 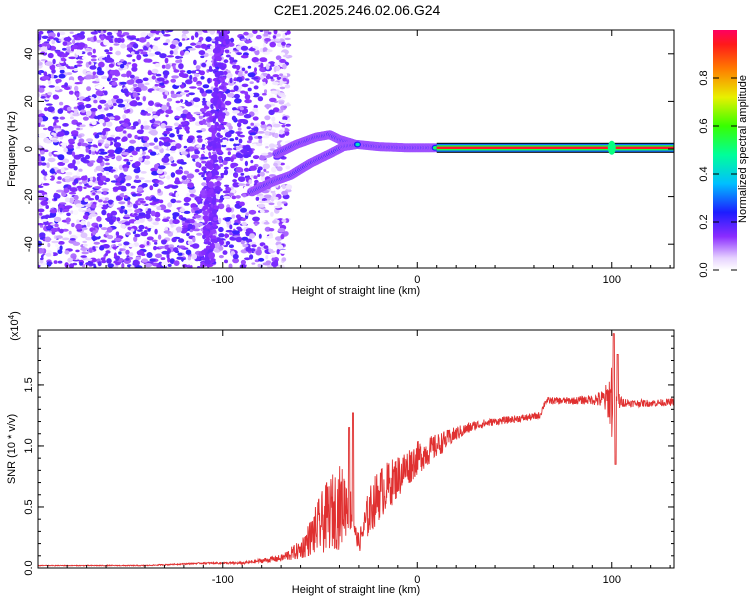 What do you see at coordinates (11, 316) in the screenshot?
I see `snr-multiplier-exponent: 4` at bounding box center [11, 316].